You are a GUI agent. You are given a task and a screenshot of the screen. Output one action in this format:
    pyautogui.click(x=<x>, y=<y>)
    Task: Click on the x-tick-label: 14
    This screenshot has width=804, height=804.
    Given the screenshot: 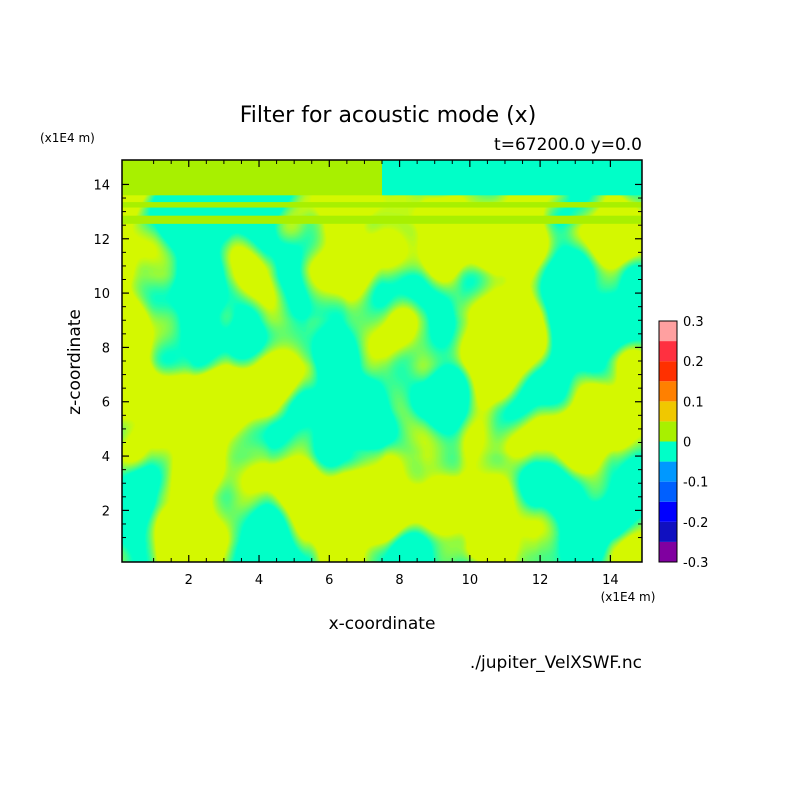 What is the action you would take?
    pyautogui.click(x=610, y=580)
    